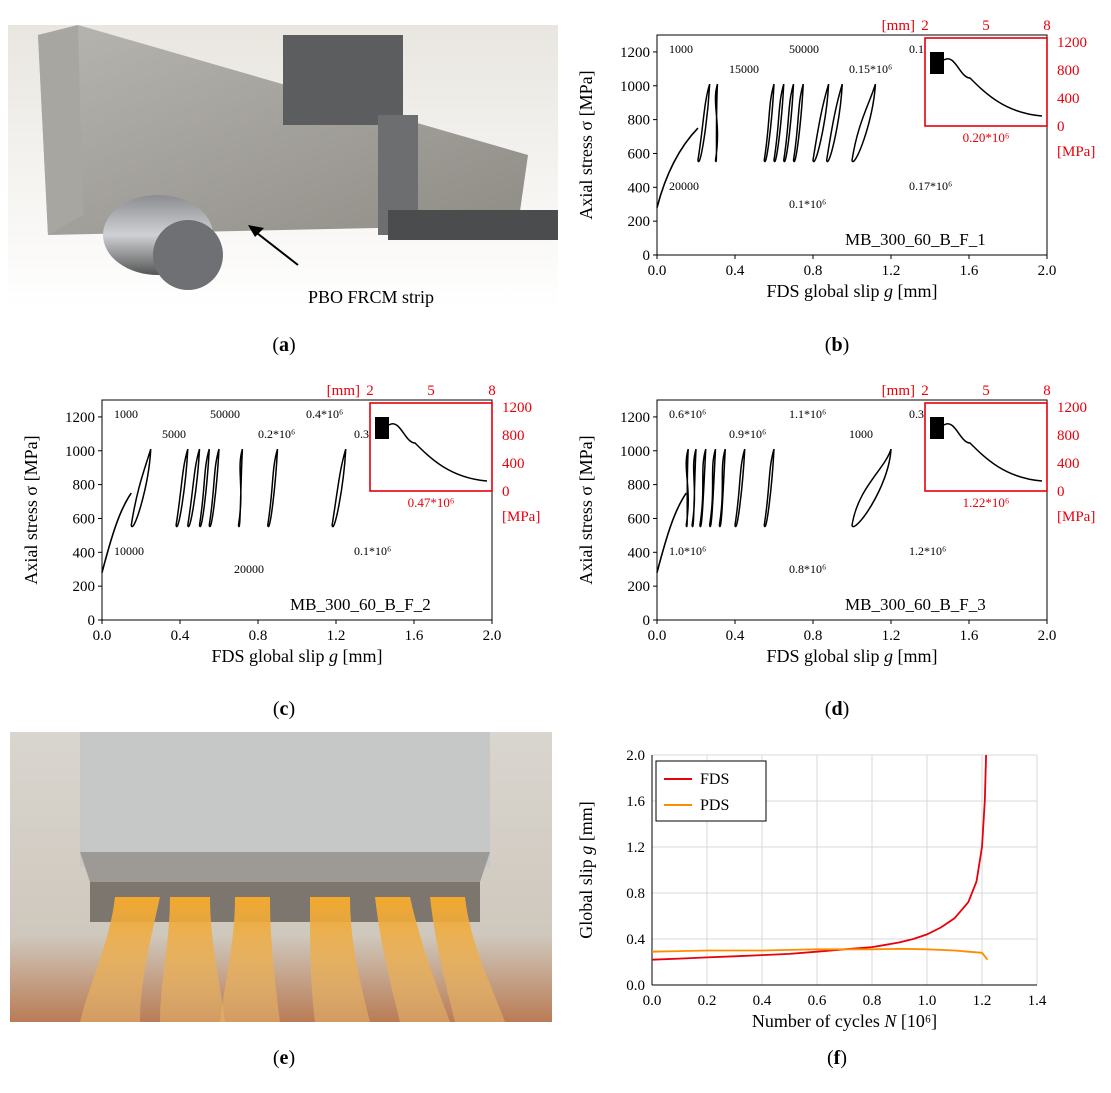 This screenshot has height=1093, width=1111. Describe the element at coordinates (281, 877) in the screenshot. I see `photo-failed-specimen` at that location.